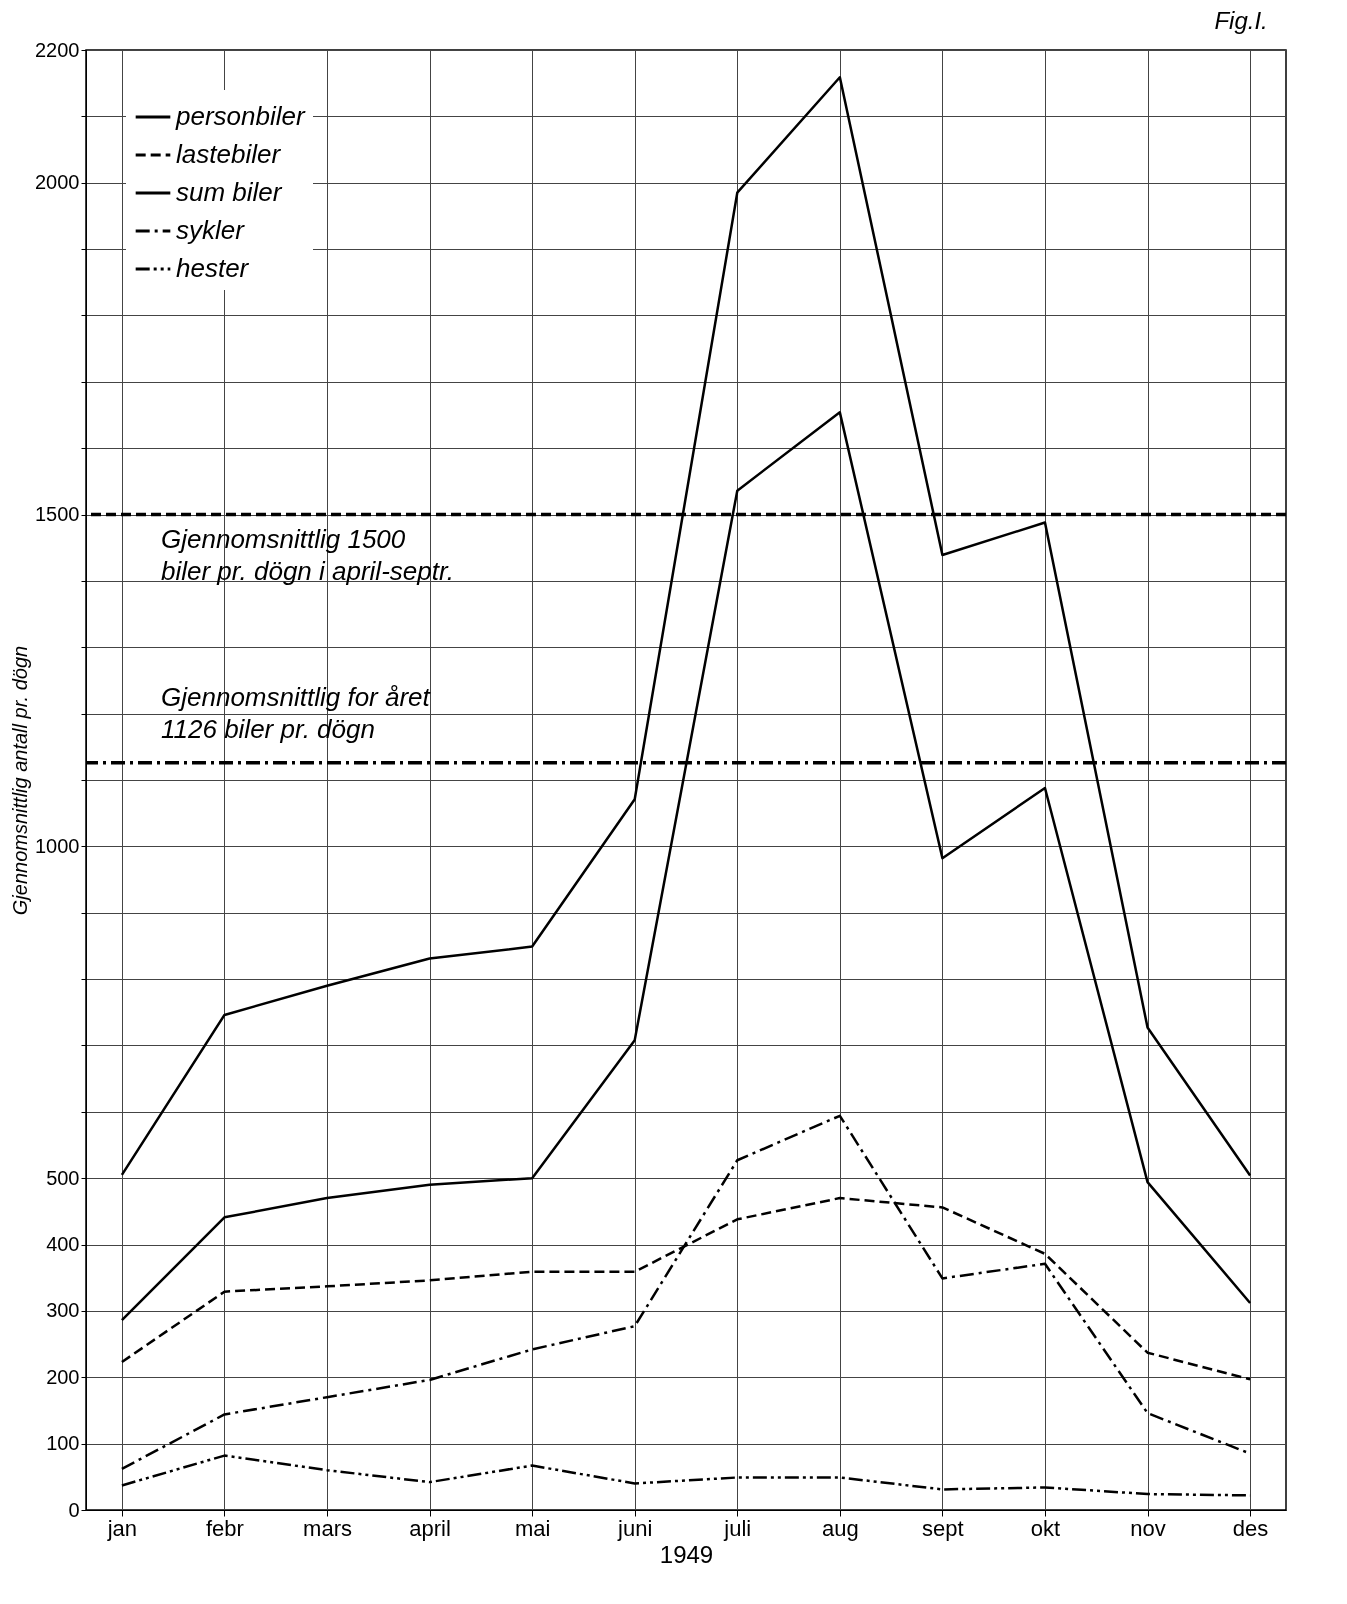  What do you see at coordinates (1241, 20) in the screenshot?
I see `chart-title: Fig.I.` at bounding box center [1241, 20].